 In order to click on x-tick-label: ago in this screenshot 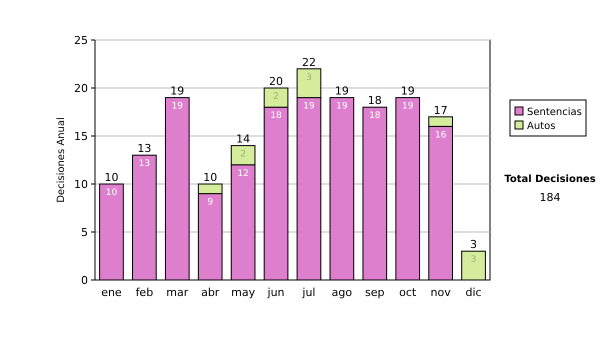, I will do `click(342, 292)`.